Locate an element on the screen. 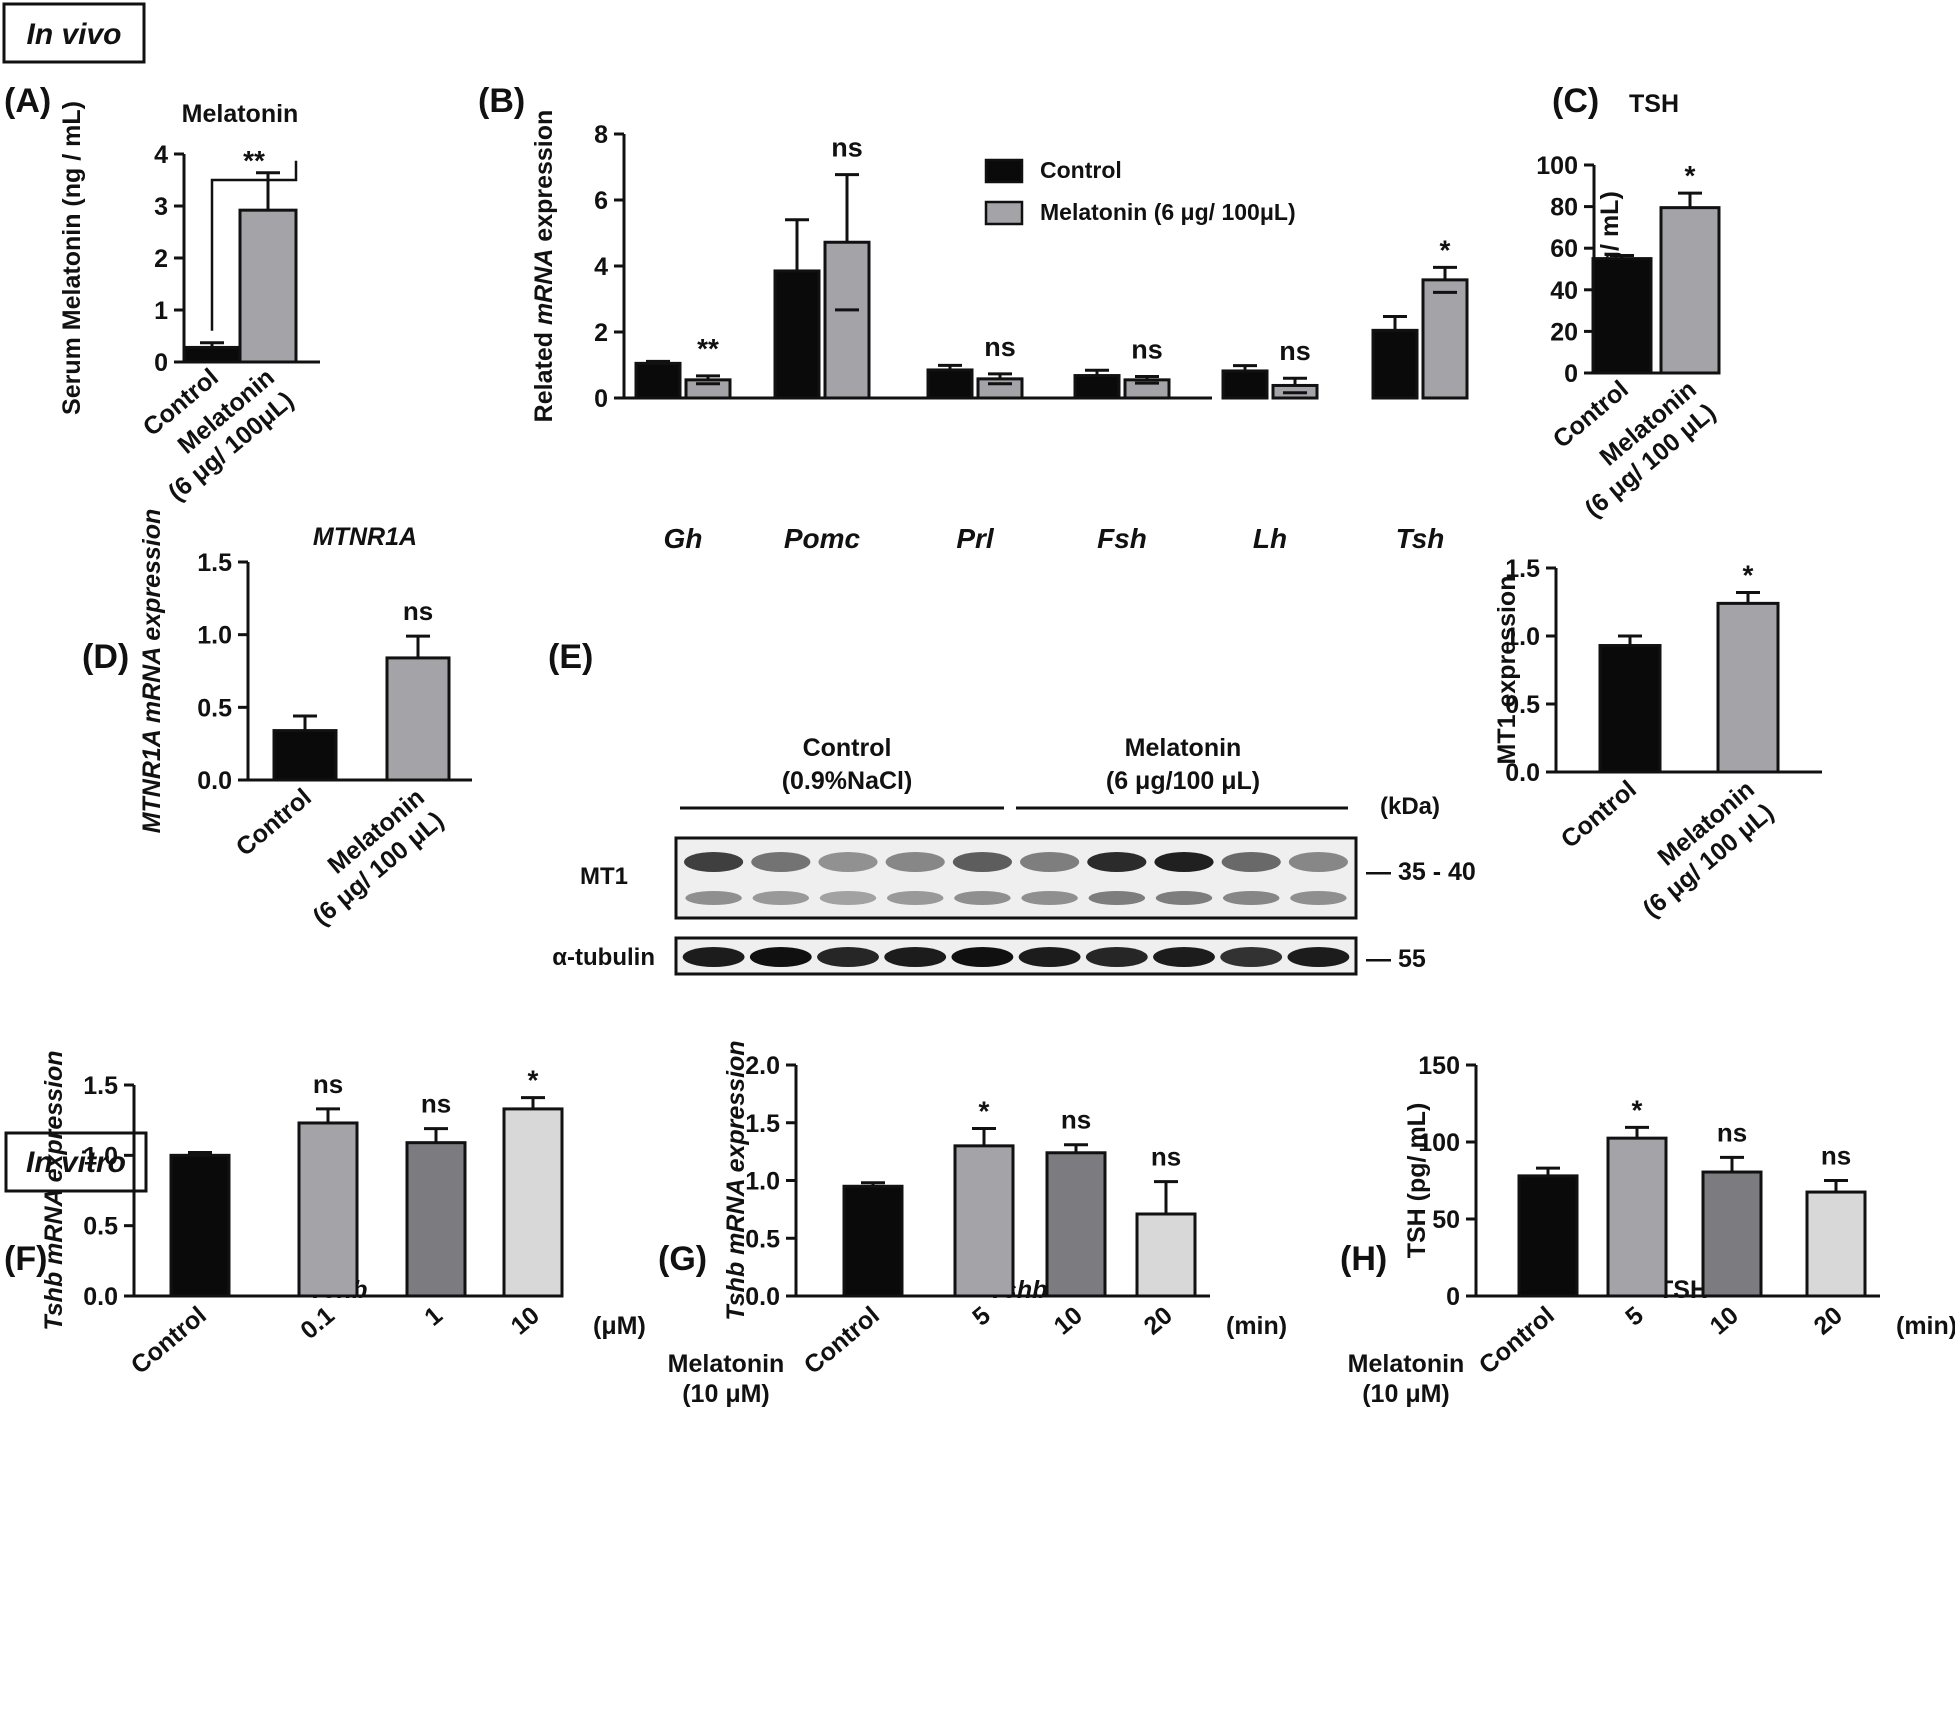 The height and width of the screenshot is (1721, 1955). y-axis-label-G: Tshb mRNA expression is located at coordinates (736, 1180).